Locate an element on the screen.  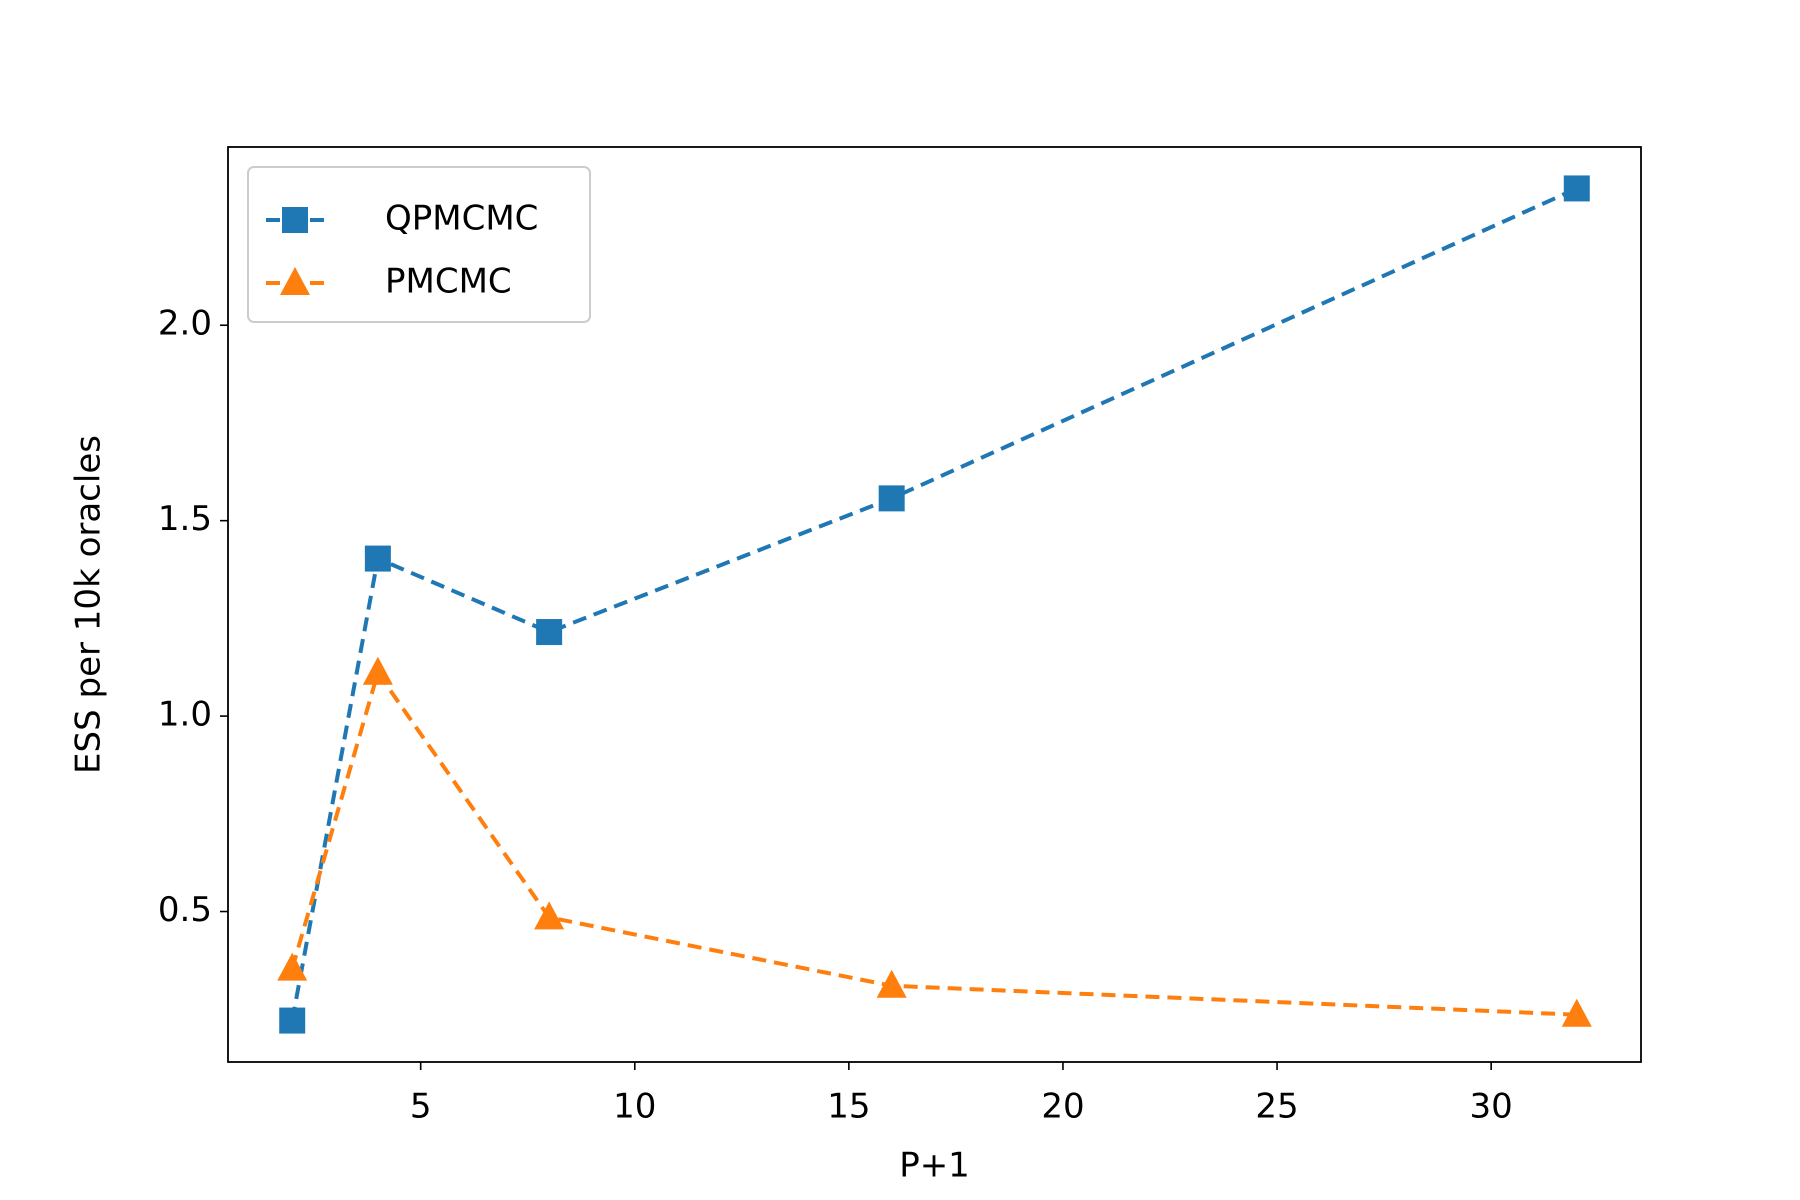
y-tick-label: 2.0 is located at coordinates (185, 324).